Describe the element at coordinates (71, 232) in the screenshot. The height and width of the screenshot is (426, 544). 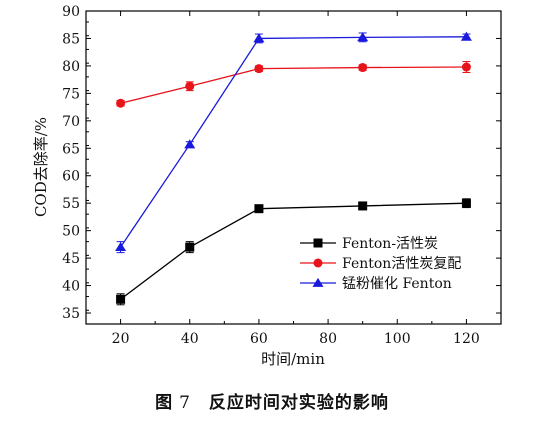
I see `y-tick-label: 50` at that location.